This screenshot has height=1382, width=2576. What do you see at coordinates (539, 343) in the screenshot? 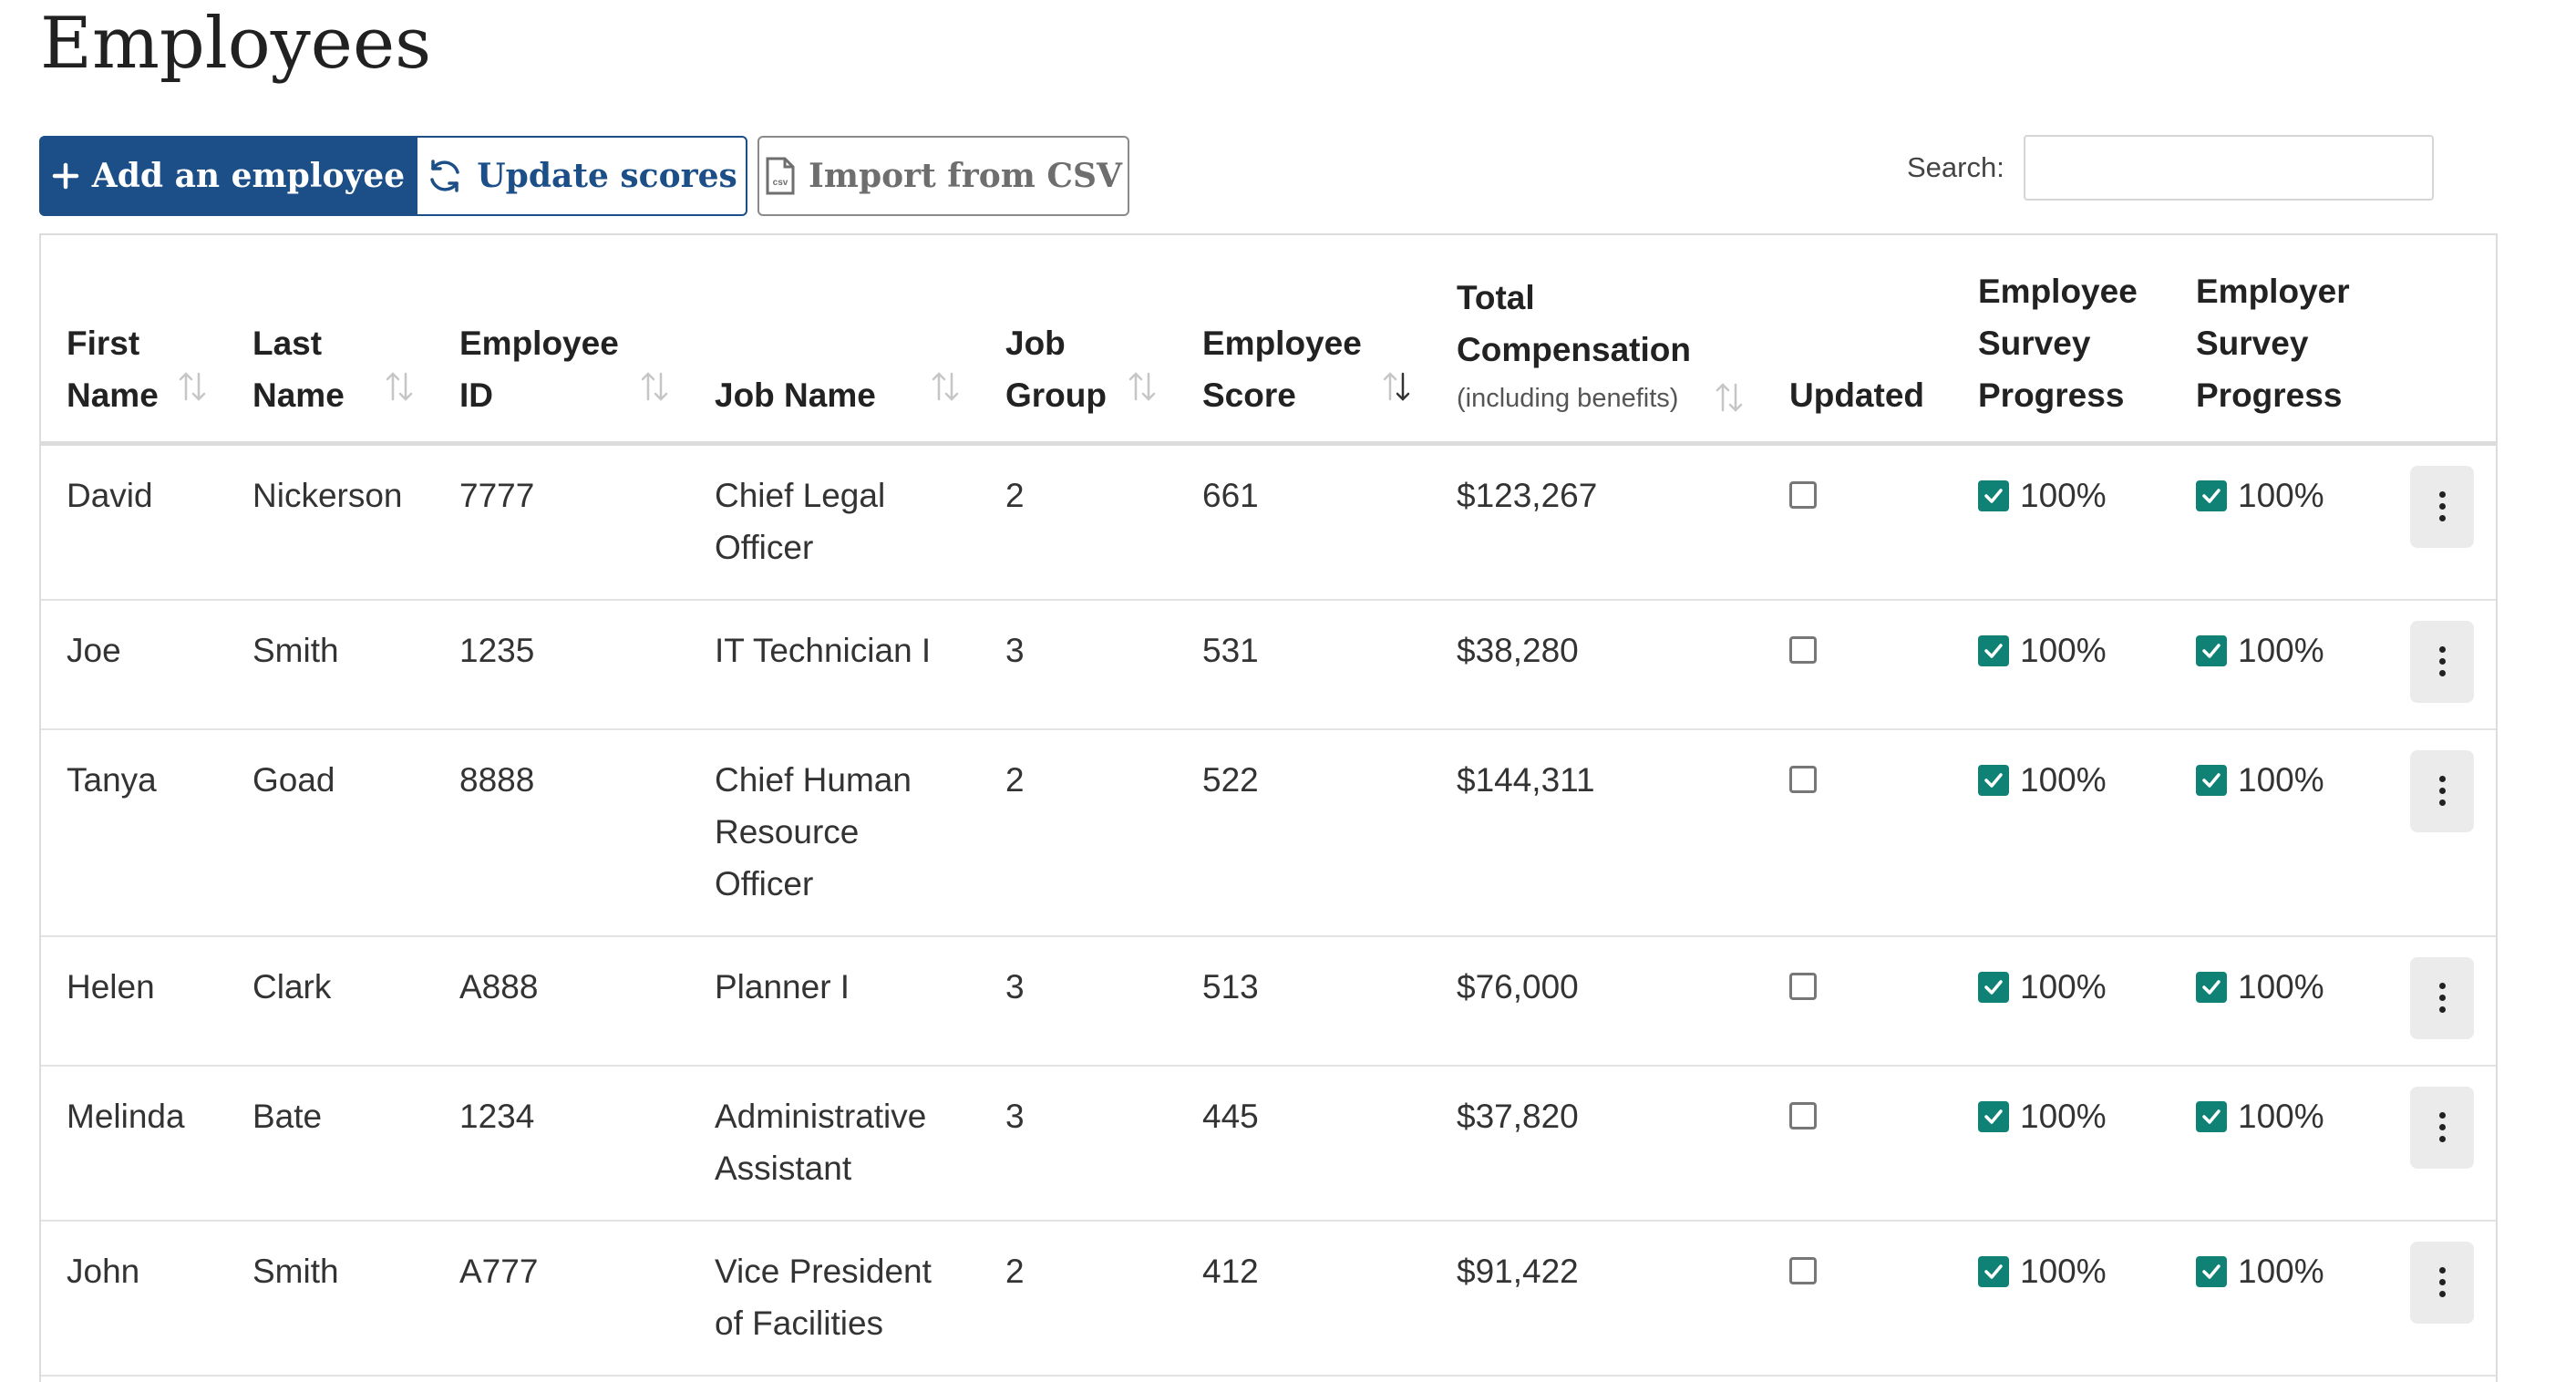
I see `header-line: Employee` at bounding box center [539, 343].